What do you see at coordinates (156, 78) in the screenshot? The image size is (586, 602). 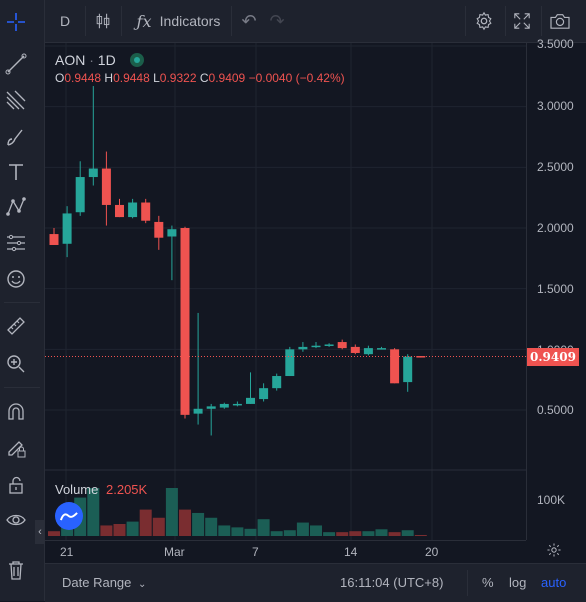 I see `low-label: L` at bounding box center [156, 78].